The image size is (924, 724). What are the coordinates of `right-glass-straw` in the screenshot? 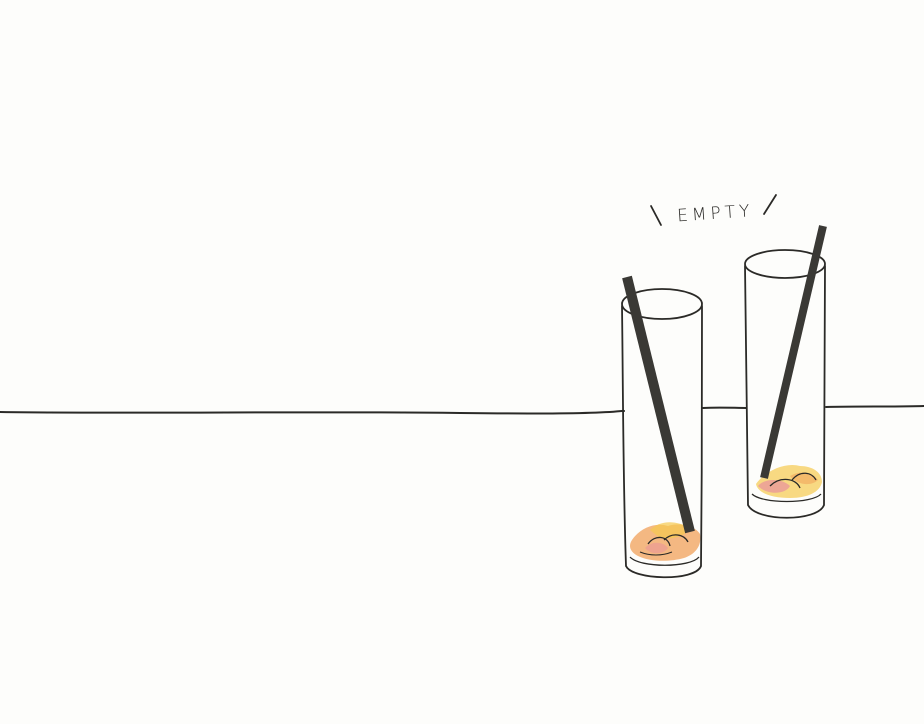 It's located at (793, 352).